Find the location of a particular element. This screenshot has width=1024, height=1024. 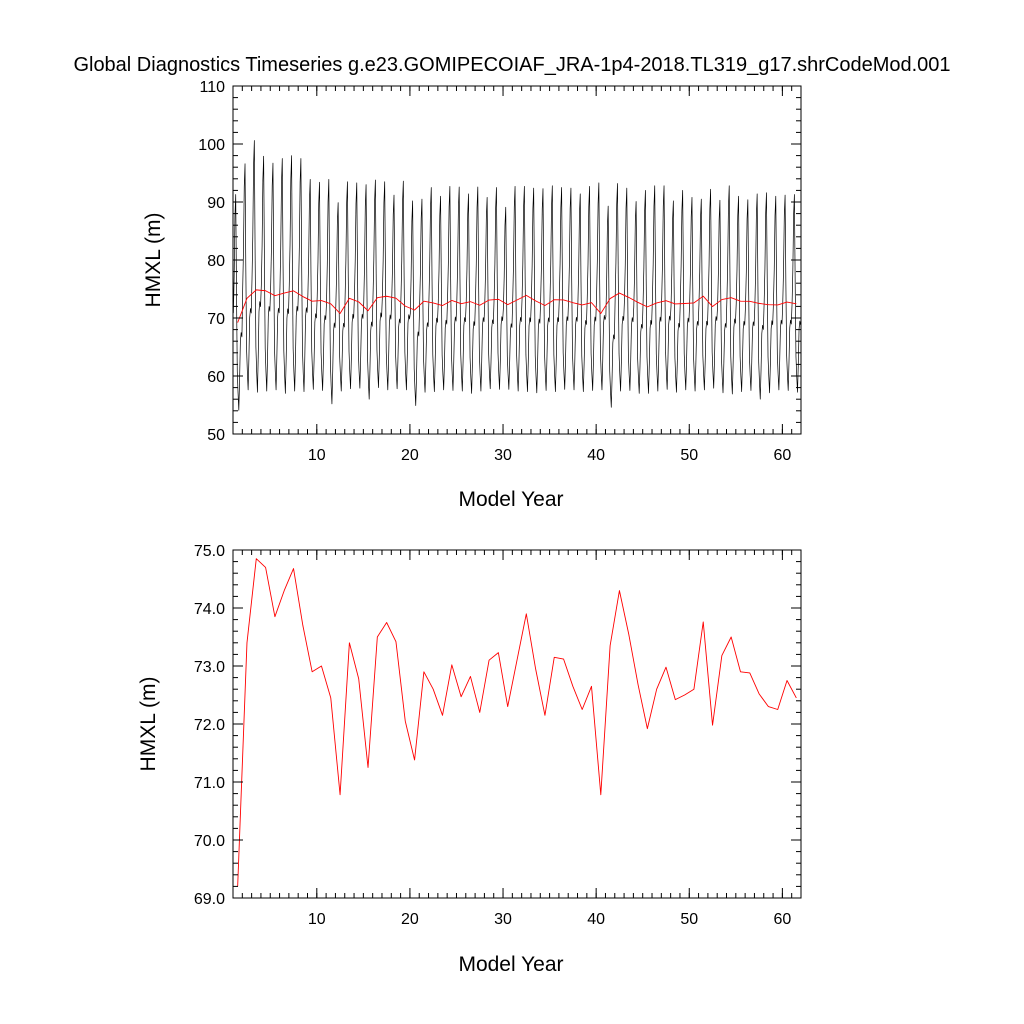

bottom-y-tick-label: 70.0 is located at coordinates (209, 841).